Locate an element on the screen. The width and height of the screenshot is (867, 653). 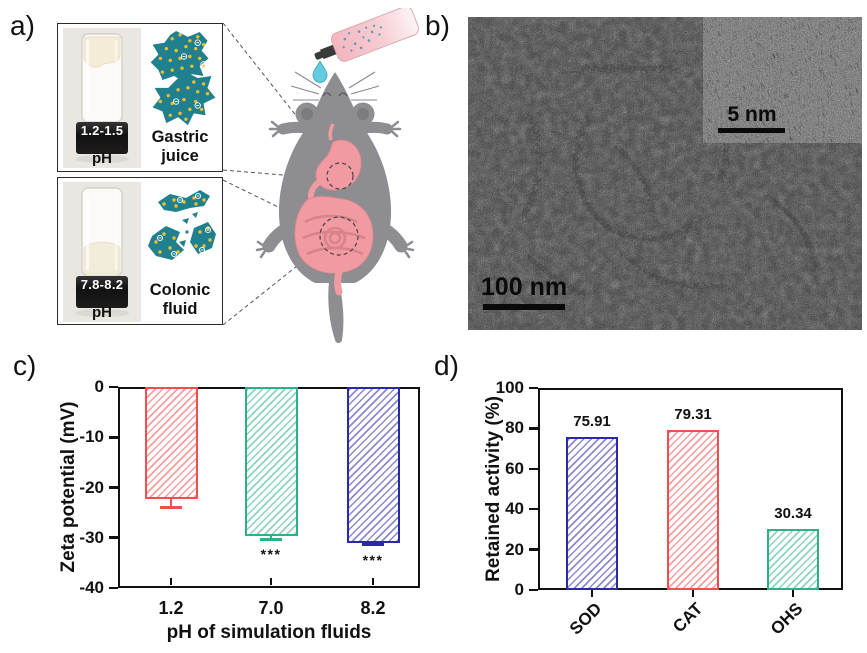
nanosheets-intact-illustration is located at coordinates (183, 78).